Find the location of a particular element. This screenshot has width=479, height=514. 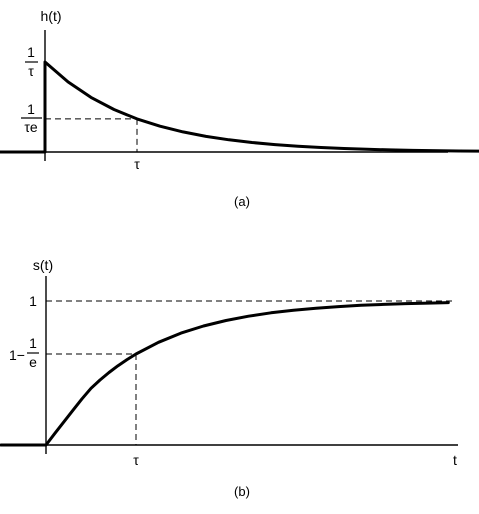

y-tick-b-denominator: e is located at coordinates (33, 362).